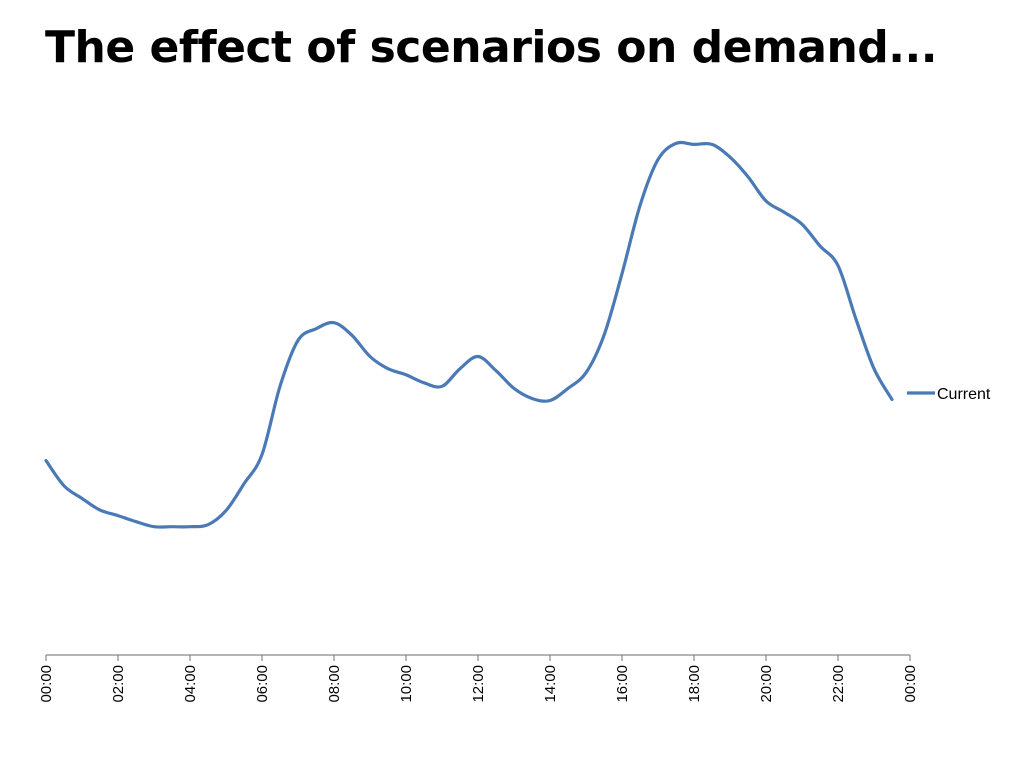 The height and width of the screenshot is (768, 1024). What do you see at coordinates (964, 394) in the screenshot?
I see `legend-label: Current` at bounding box center [964, 394].